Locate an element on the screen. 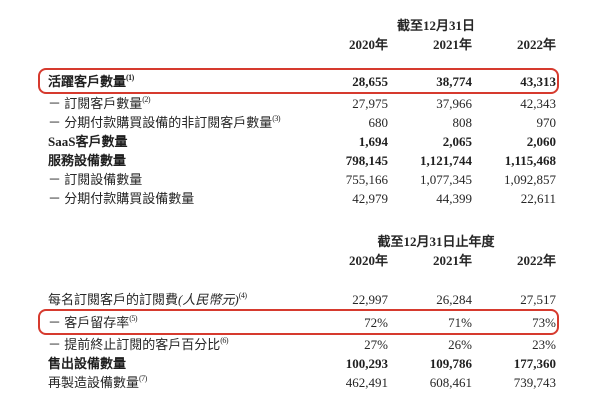 The height and width of the screenshot is (400, 600). row-value-2021: 71% is located at coordinates (460, 322).